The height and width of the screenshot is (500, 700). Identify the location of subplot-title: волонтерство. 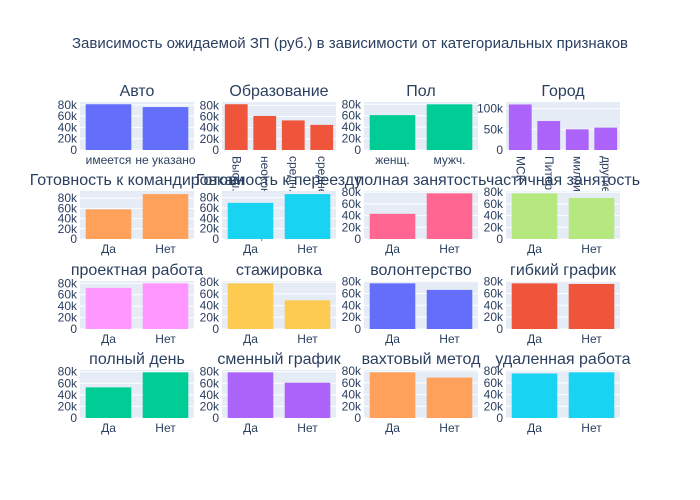
(421, 270).